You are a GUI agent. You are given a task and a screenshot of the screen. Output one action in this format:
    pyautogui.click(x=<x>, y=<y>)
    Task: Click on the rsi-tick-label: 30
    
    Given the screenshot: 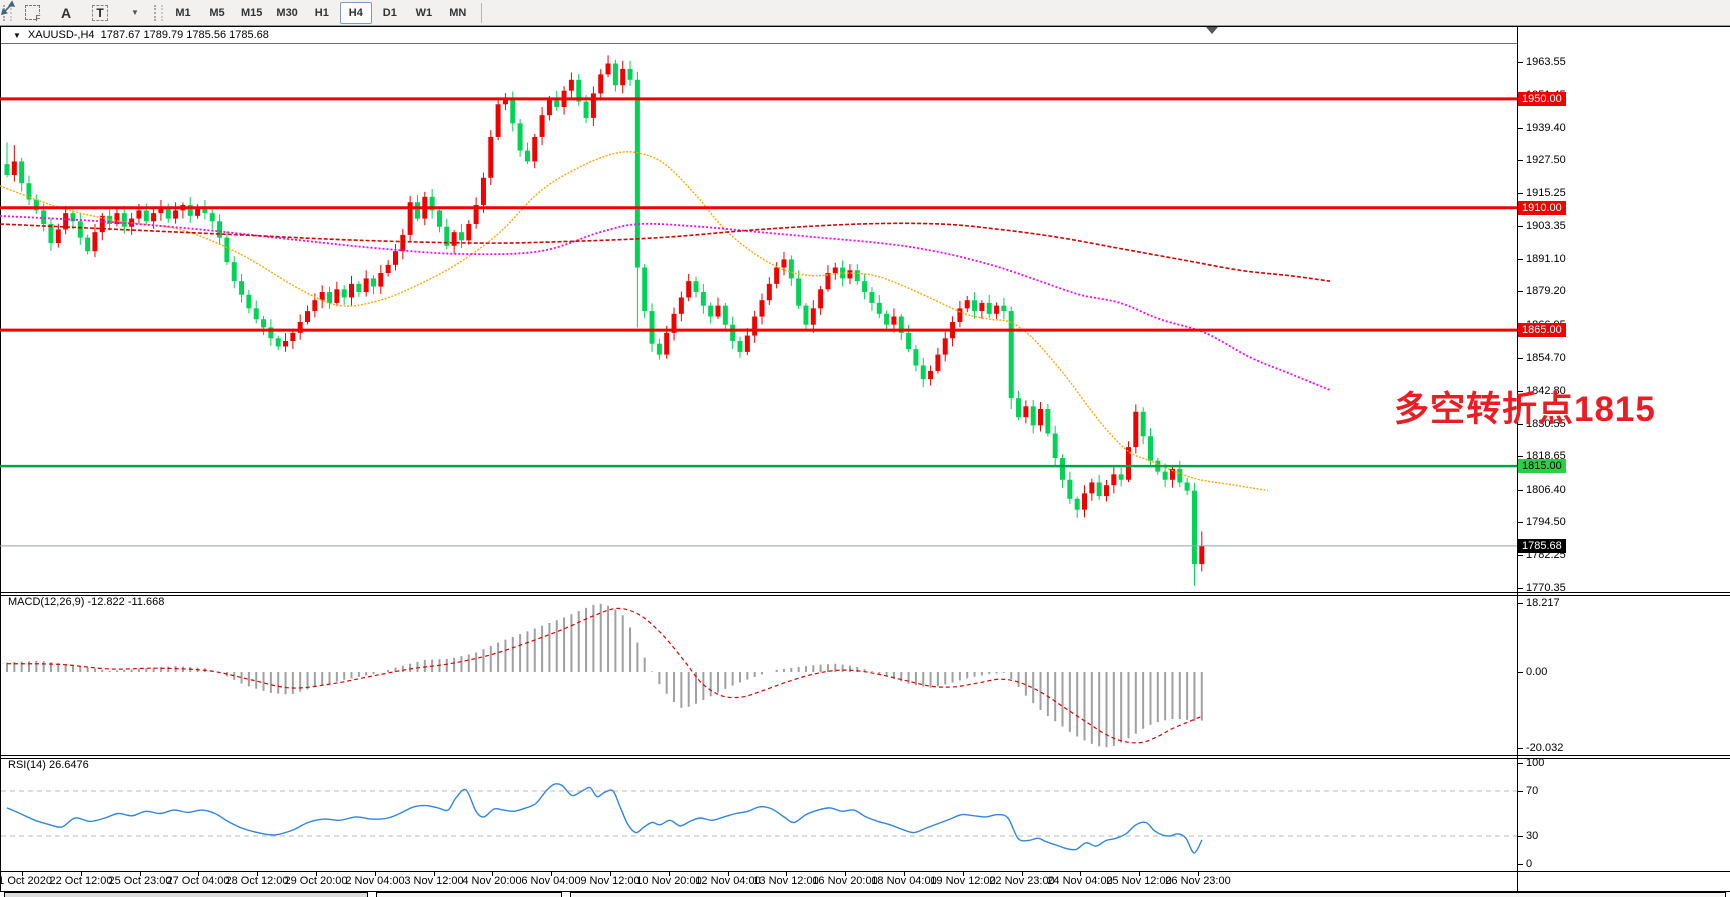 What is the action you would take?
    pyautogui.click(x=1532, y=836)
    